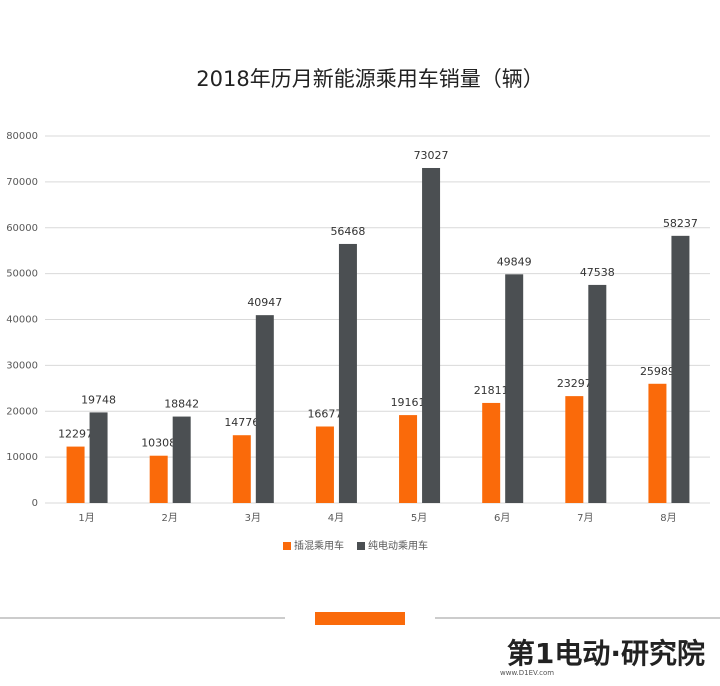 The image size is (720, 686). Describe the element at coordinates (668, 518) in the screenshot. I see `x-tick-label: 8月` at that location.